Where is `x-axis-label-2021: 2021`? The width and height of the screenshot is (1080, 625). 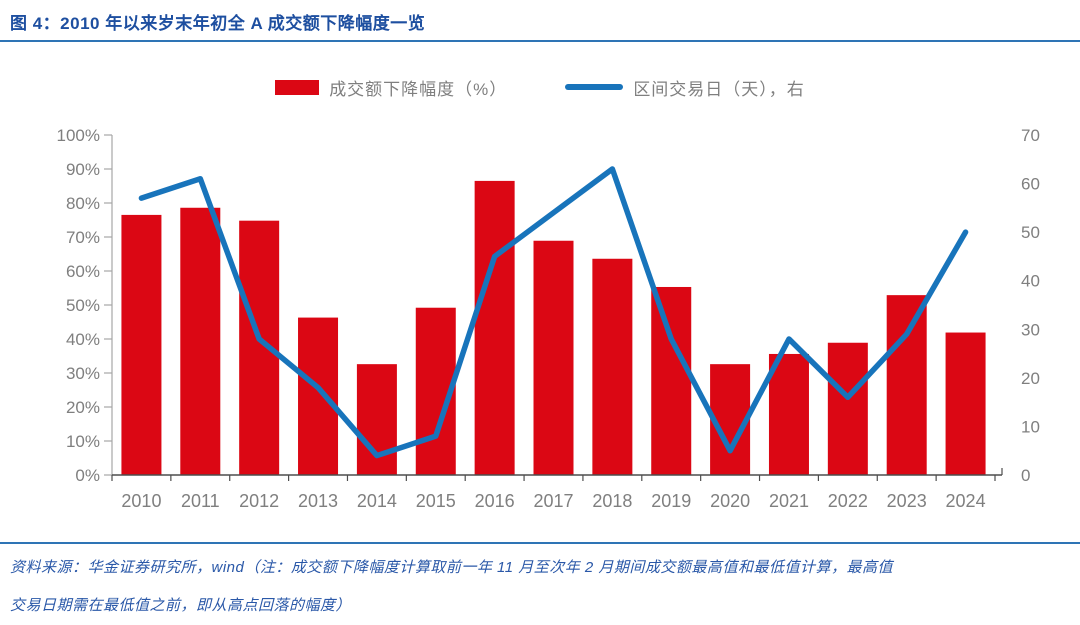 x-axis-label-2021: 2021 is located at coordinates (789, 501).